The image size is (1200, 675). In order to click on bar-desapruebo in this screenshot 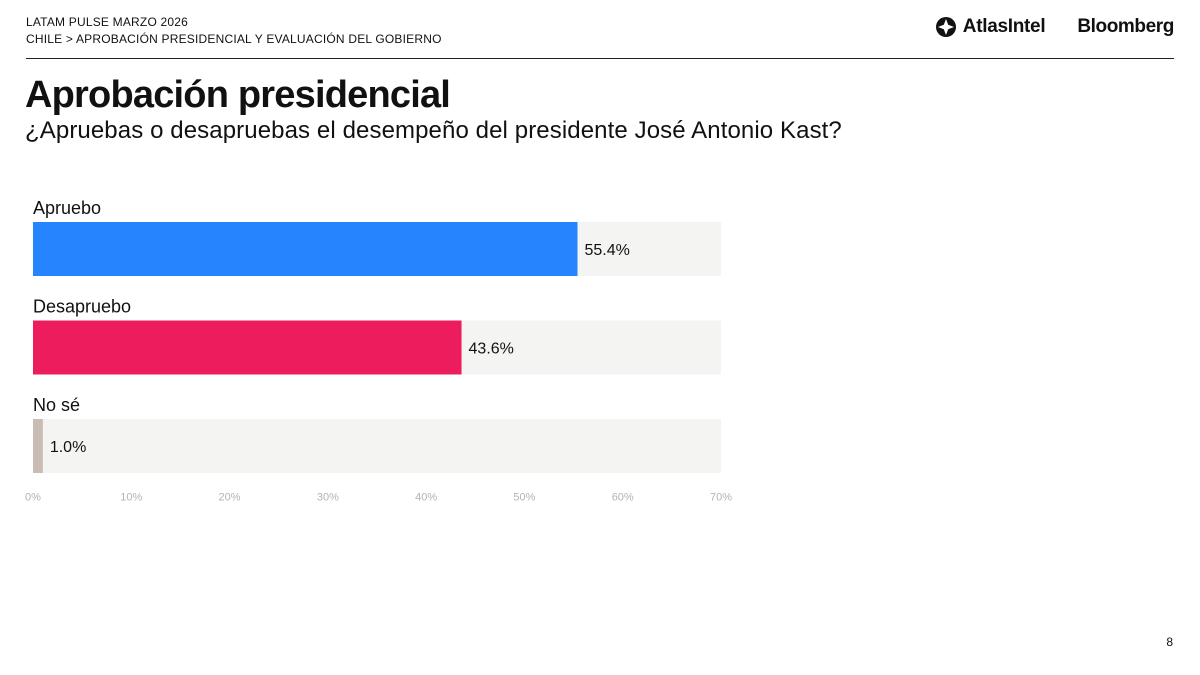, I will do `click(247, 347)`.